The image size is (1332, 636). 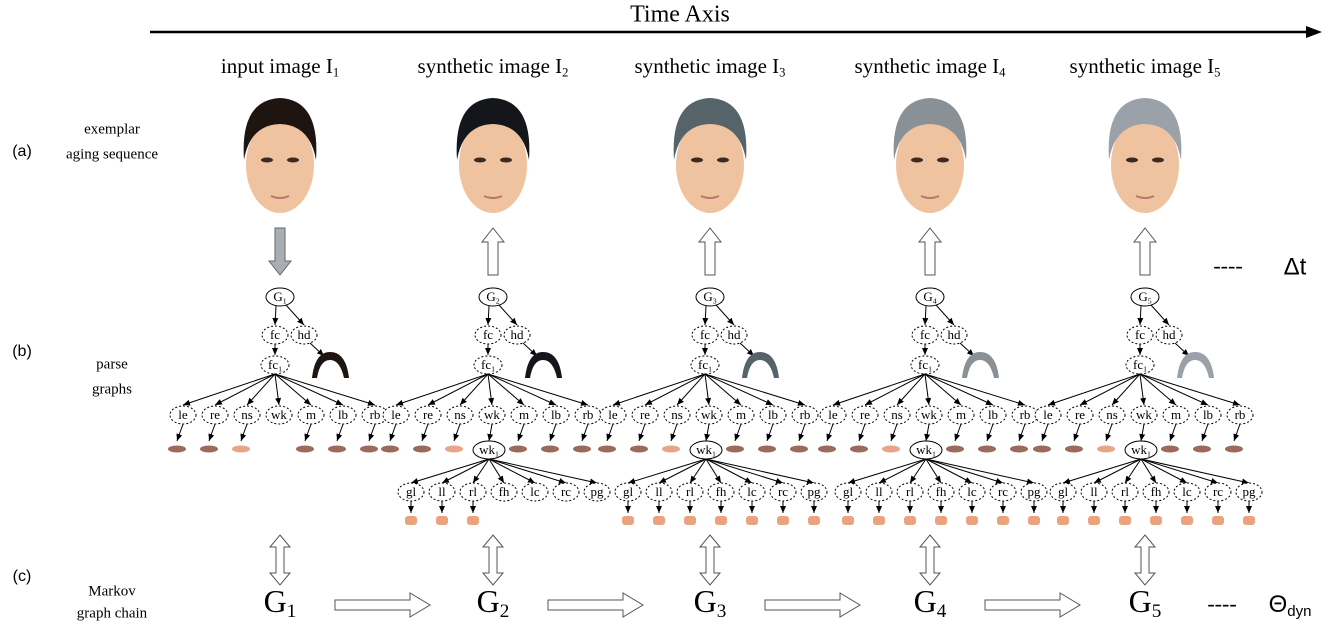 What do you see at coordinates (279, 297) in the screenshot?
I see `node-label: G1` at bounding box center [279, 297].